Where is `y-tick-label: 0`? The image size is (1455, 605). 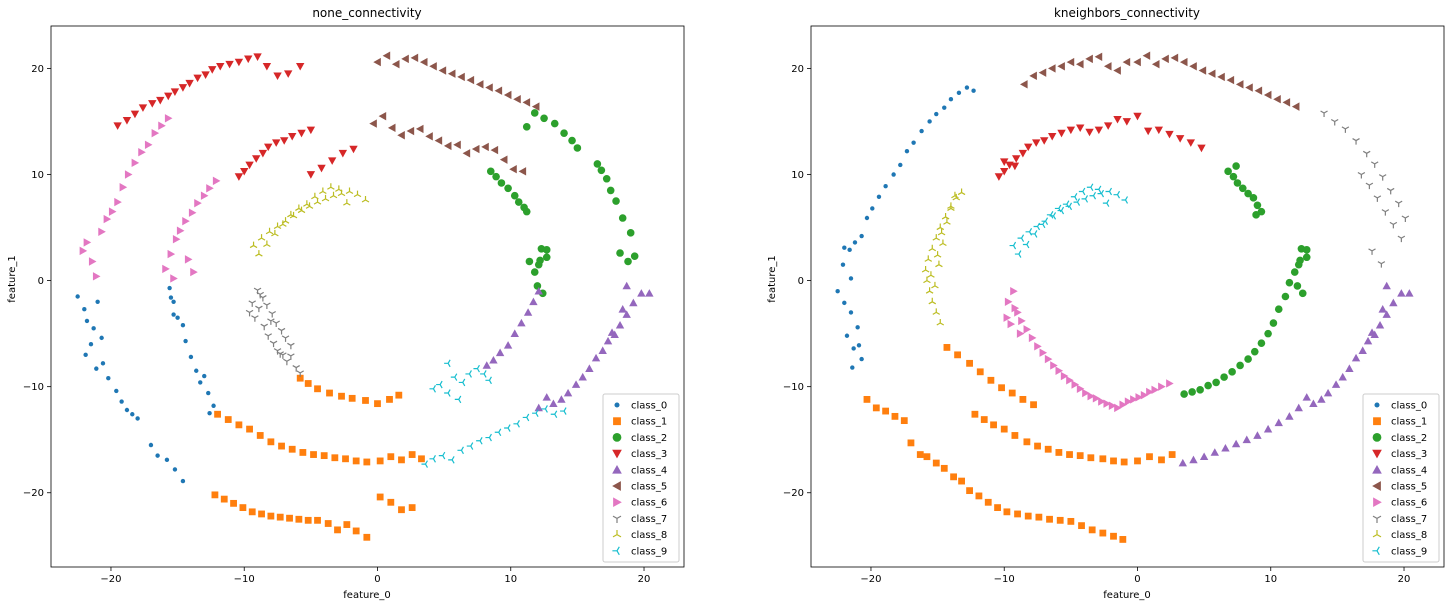 y-tick-label: 0 is located at coordinates (41, 281).